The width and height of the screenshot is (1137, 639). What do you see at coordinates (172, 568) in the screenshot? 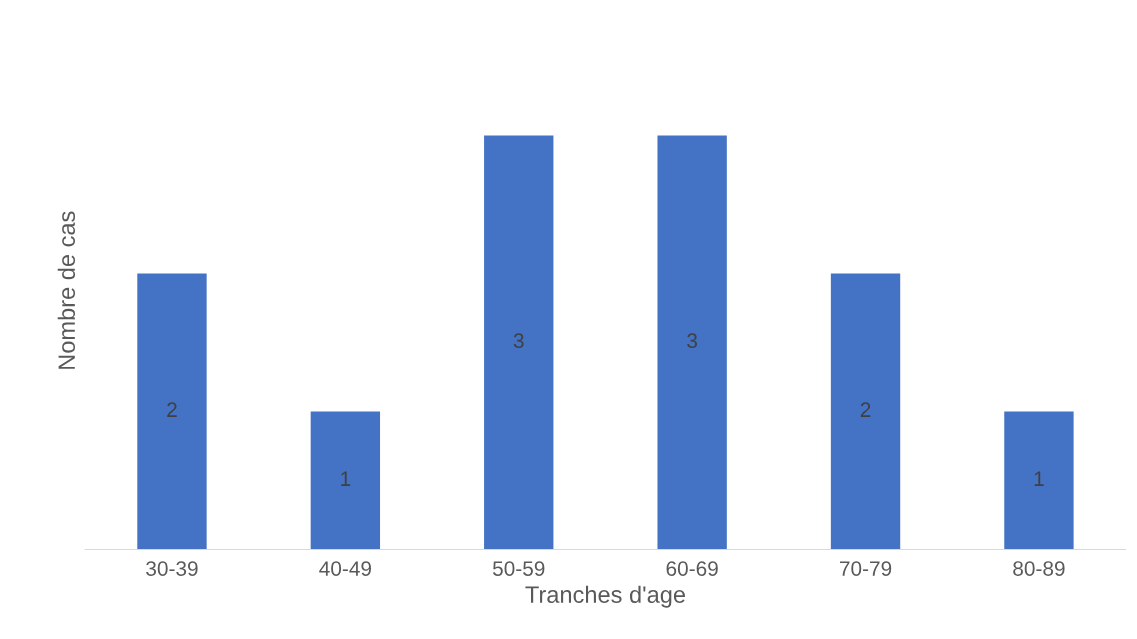
I see `x-tick-label: 30-39` at bounding box center [172, 568].